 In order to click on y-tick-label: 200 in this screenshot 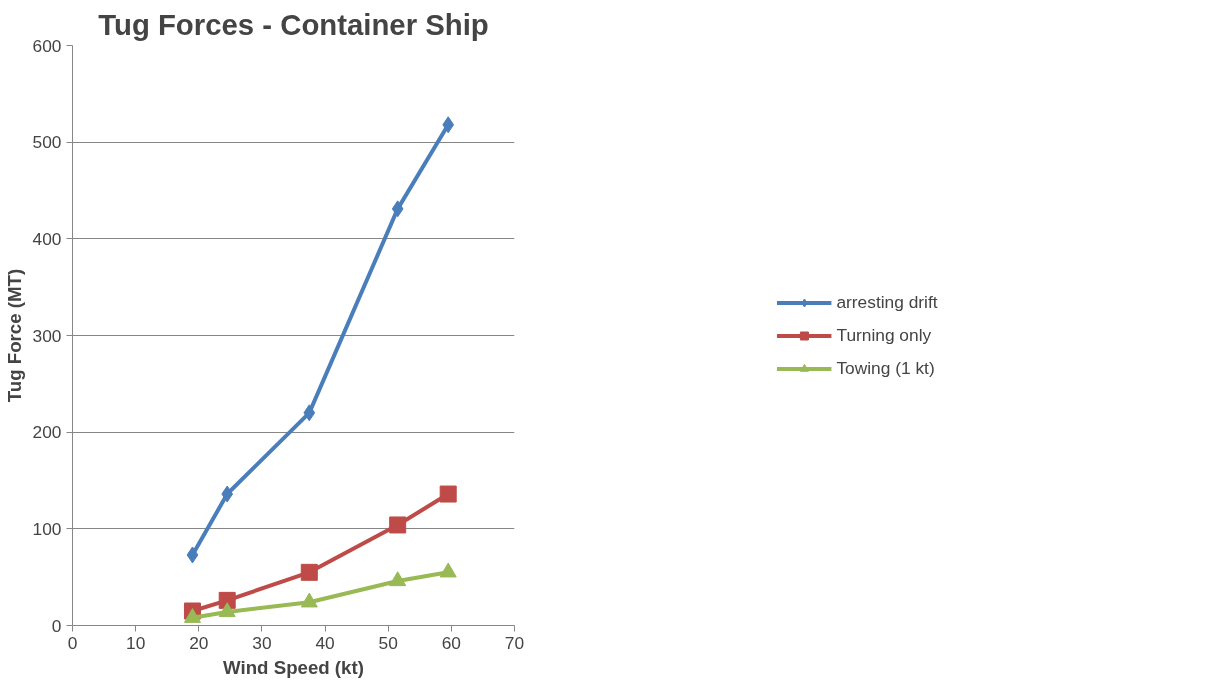, I will do `click(47, 432)`.